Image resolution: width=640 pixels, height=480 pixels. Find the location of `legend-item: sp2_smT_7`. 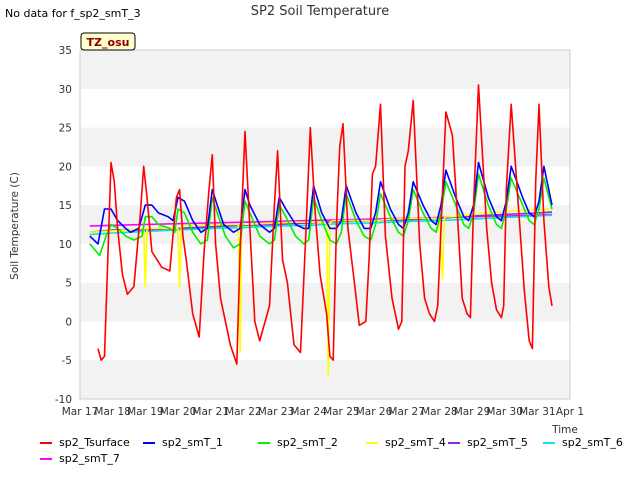

legend-item: sp2_smT_7 is located at coordinates (80, 458).